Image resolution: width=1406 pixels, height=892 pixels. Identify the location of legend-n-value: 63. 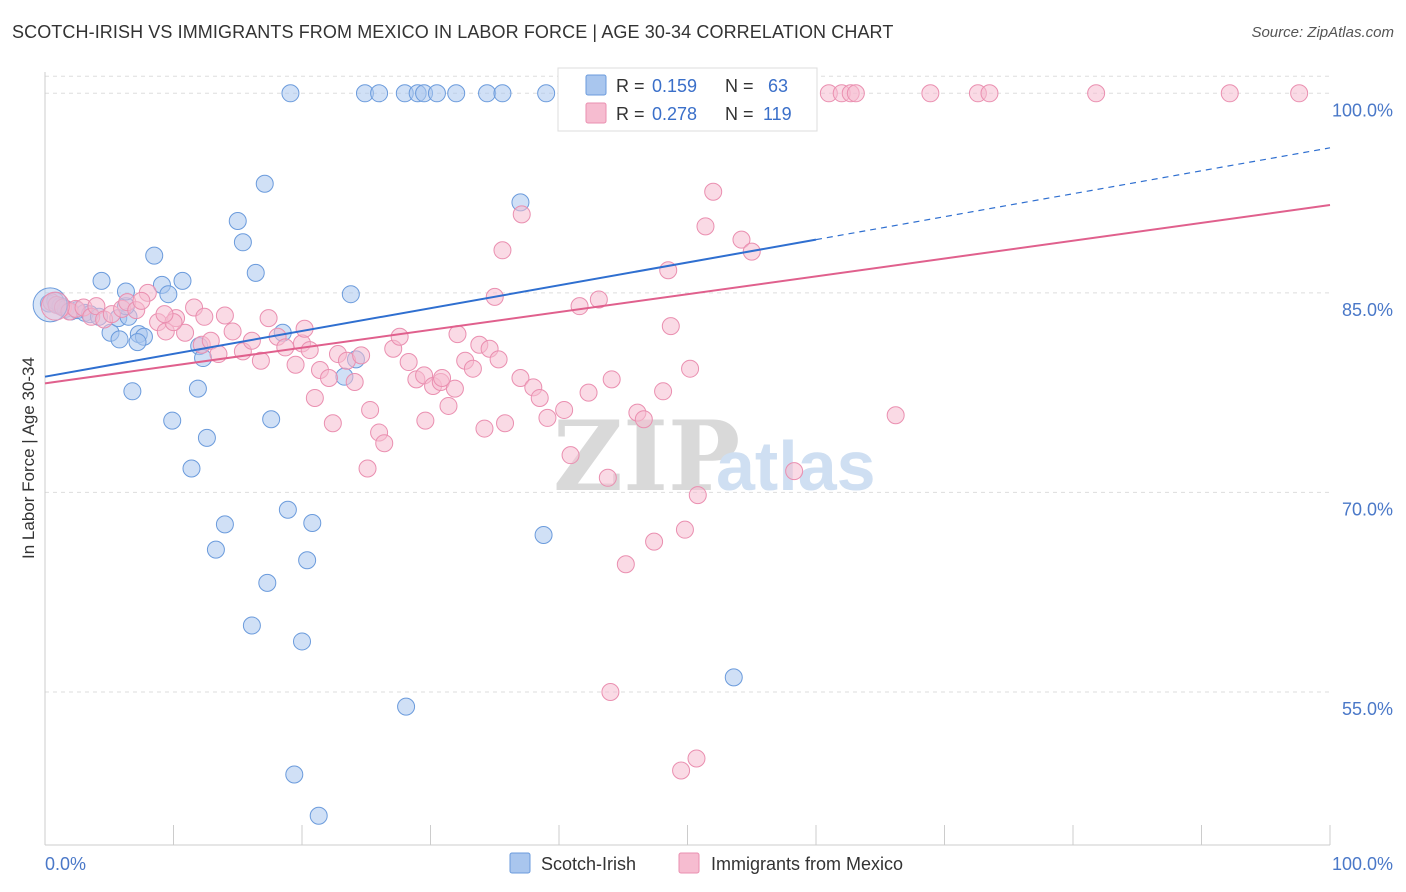
(778, 86).